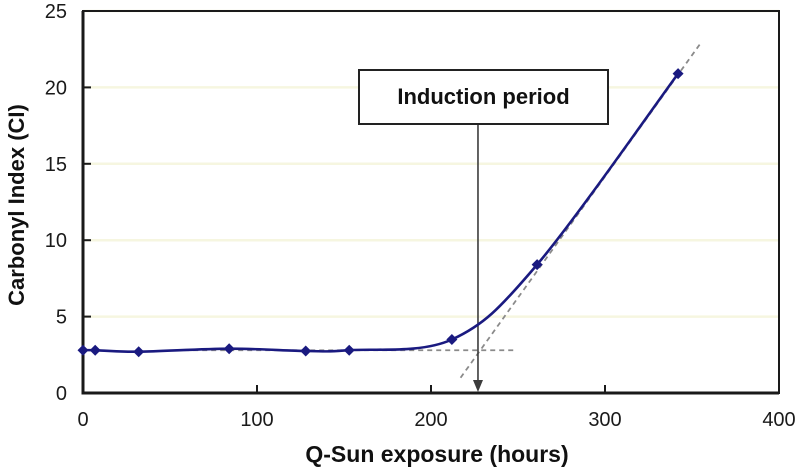  What do you see at coordinates (61, 394) in the screenshot?
I see `y-tick-label: 0` at bounding box center [61, 394].